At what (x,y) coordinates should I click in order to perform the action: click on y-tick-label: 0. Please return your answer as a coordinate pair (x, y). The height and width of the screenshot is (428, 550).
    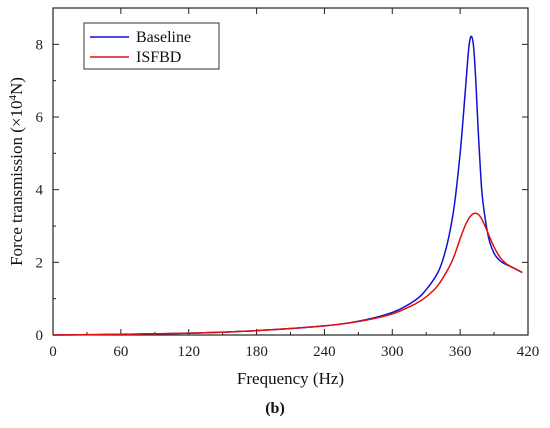
    Looking at the image, I should click on (40, 336).